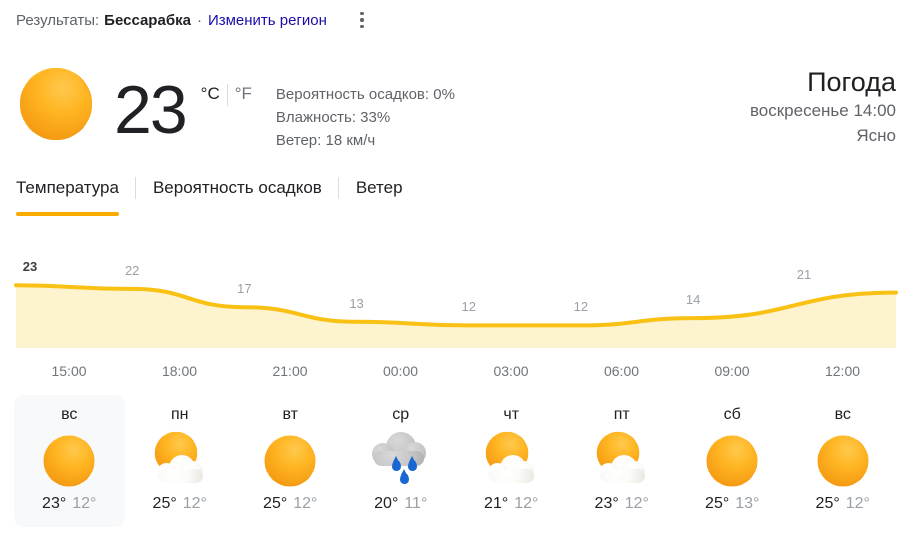  What do you see at coordinates (822, 110) in the screenshot?
I see `summary-datetime: воскресенье 14:00` at bounding box center [822, 110].